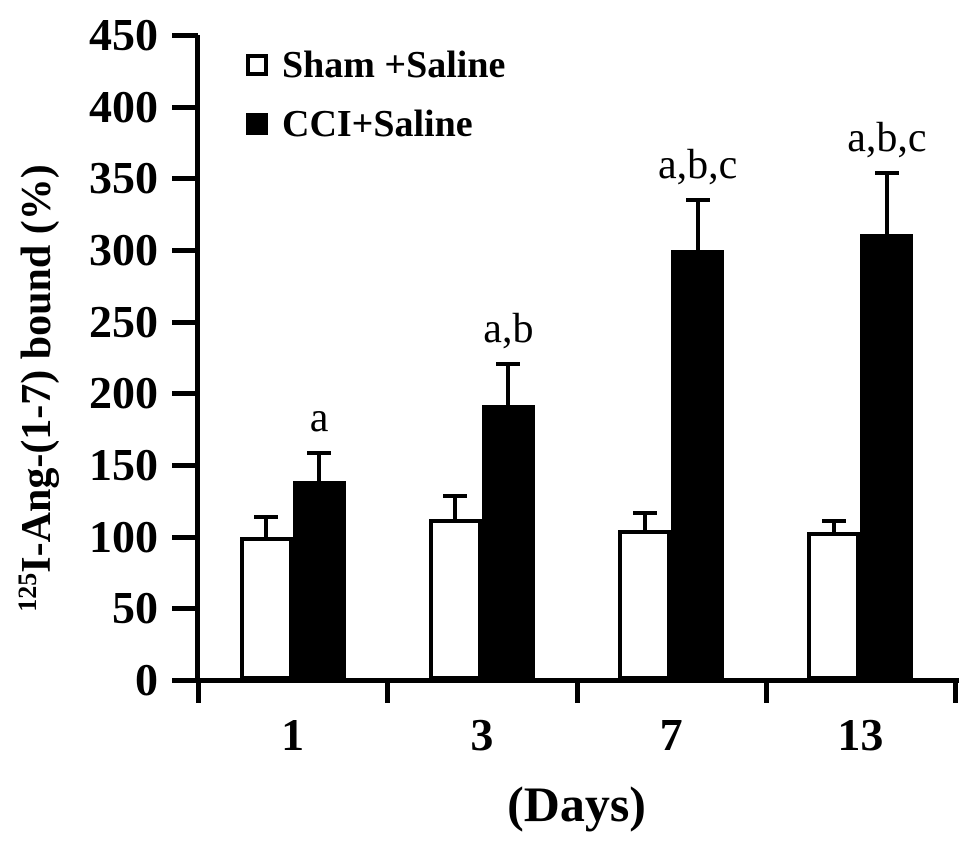 The image size is (969, 846). Describe the element at coordinates (860, 734) in the screenshot. I see `x-tick-label-day-13: 13` at that location.